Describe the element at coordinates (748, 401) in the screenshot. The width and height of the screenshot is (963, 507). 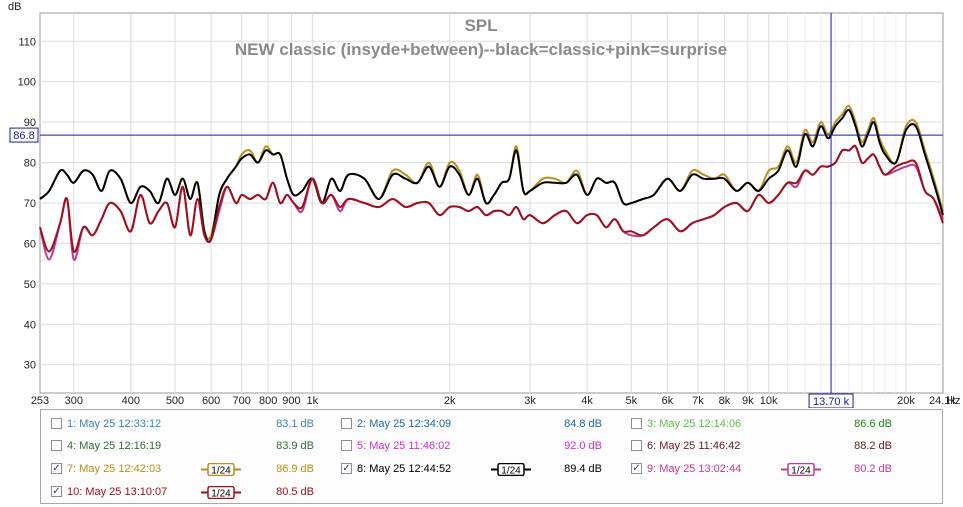
I see `x-tick-label: 9k` at that location.